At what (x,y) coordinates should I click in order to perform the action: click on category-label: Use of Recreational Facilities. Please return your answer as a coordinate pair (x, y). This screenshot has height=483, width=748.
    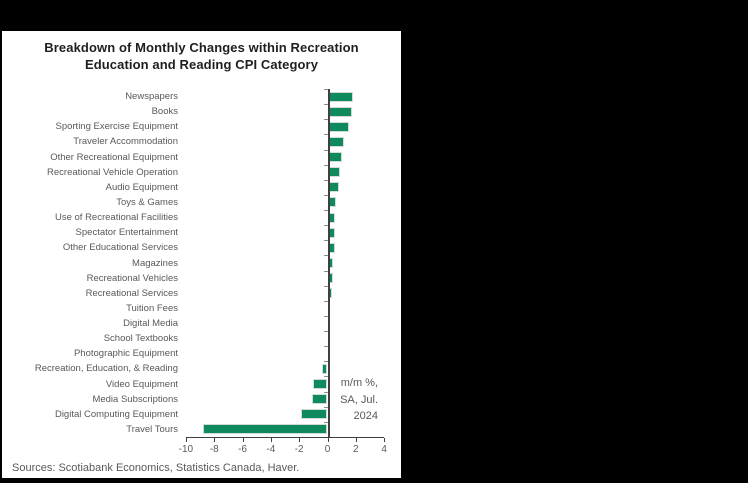
    Looking at the image, I should click on (116, 218).